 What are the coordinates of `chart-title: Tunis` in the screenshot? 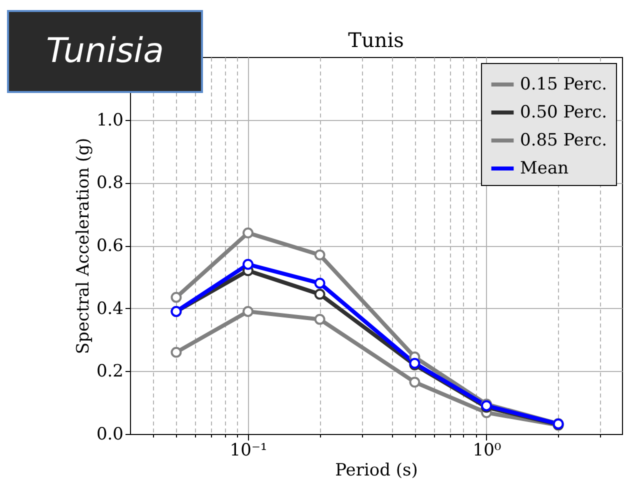 It's located at (376, 40).